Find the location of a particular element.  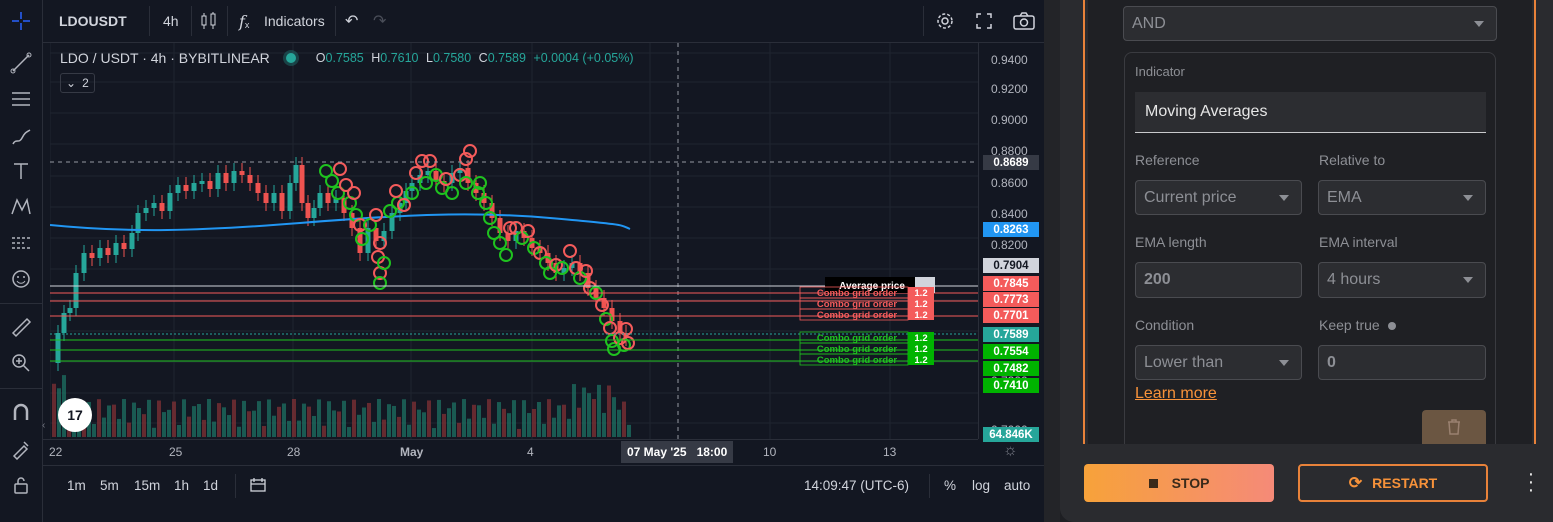

lock-drawing-icon is located at coordinates (21, 449).